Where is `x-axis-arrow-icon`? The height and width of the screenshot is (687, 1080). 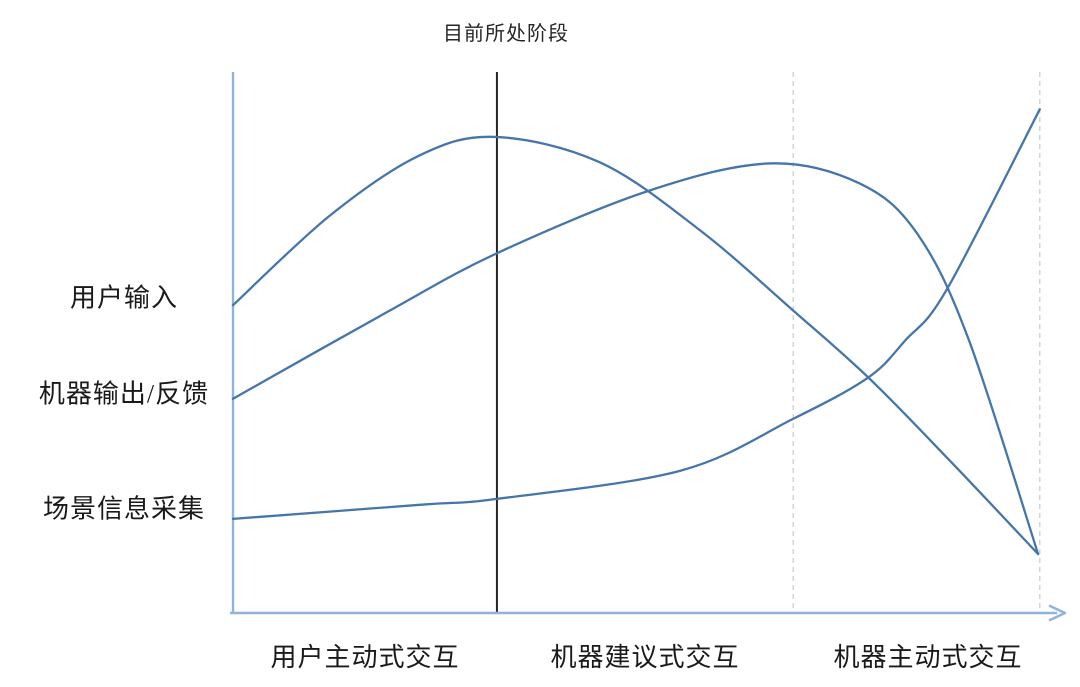 x-axis-arrow-icon is located at coordinates (1057, 613).